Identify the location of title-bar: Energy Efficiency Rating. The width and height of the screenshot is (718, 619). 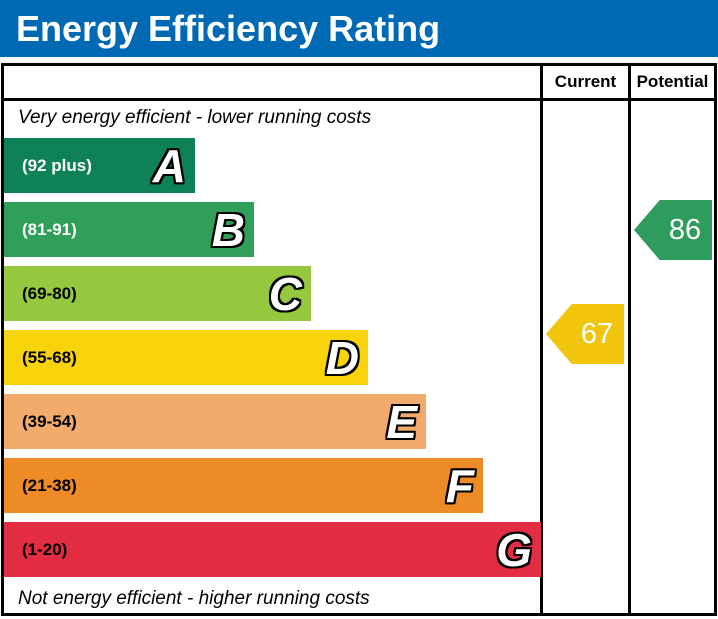
(359, 28).